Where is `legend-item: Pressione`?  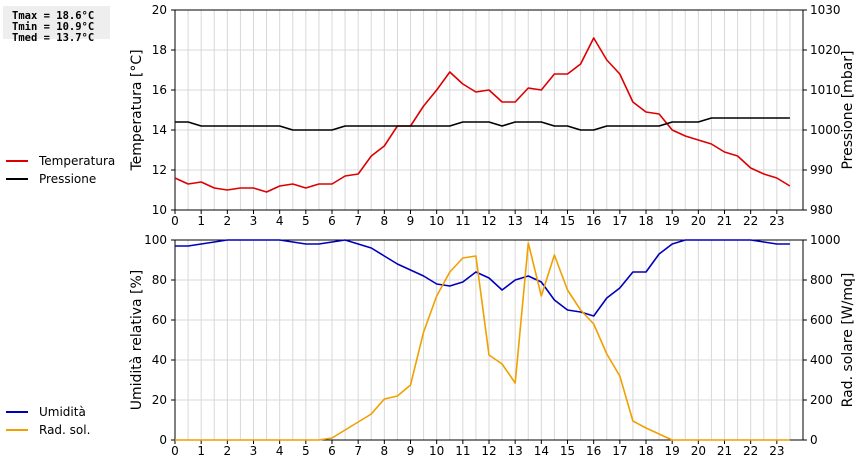 legend-item: Pressione is located at coordinates (51, 179).